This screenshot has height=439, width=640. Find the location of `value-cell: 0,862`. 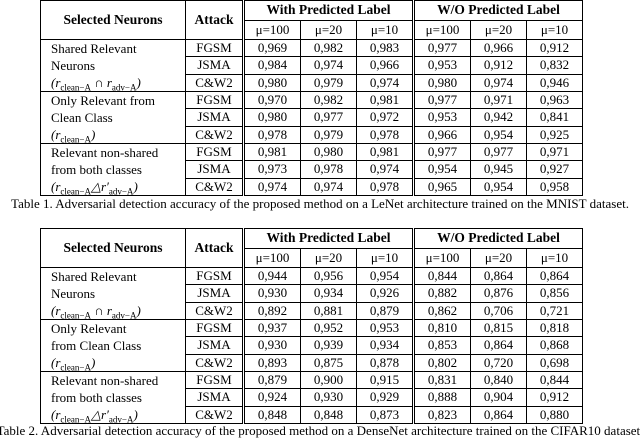

value-cell: 0,862 is located at coordinates (441, 311).